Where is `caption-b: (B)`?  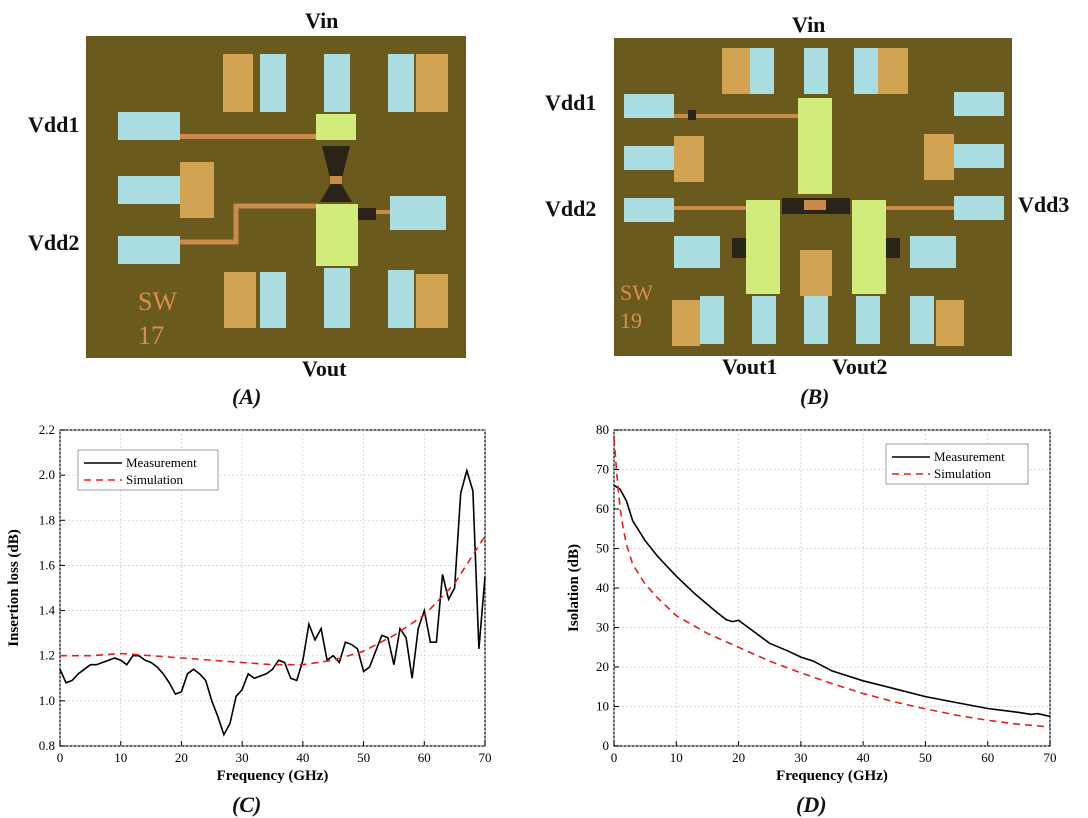
caption-b: (B) is located at coordinates (815, 396).